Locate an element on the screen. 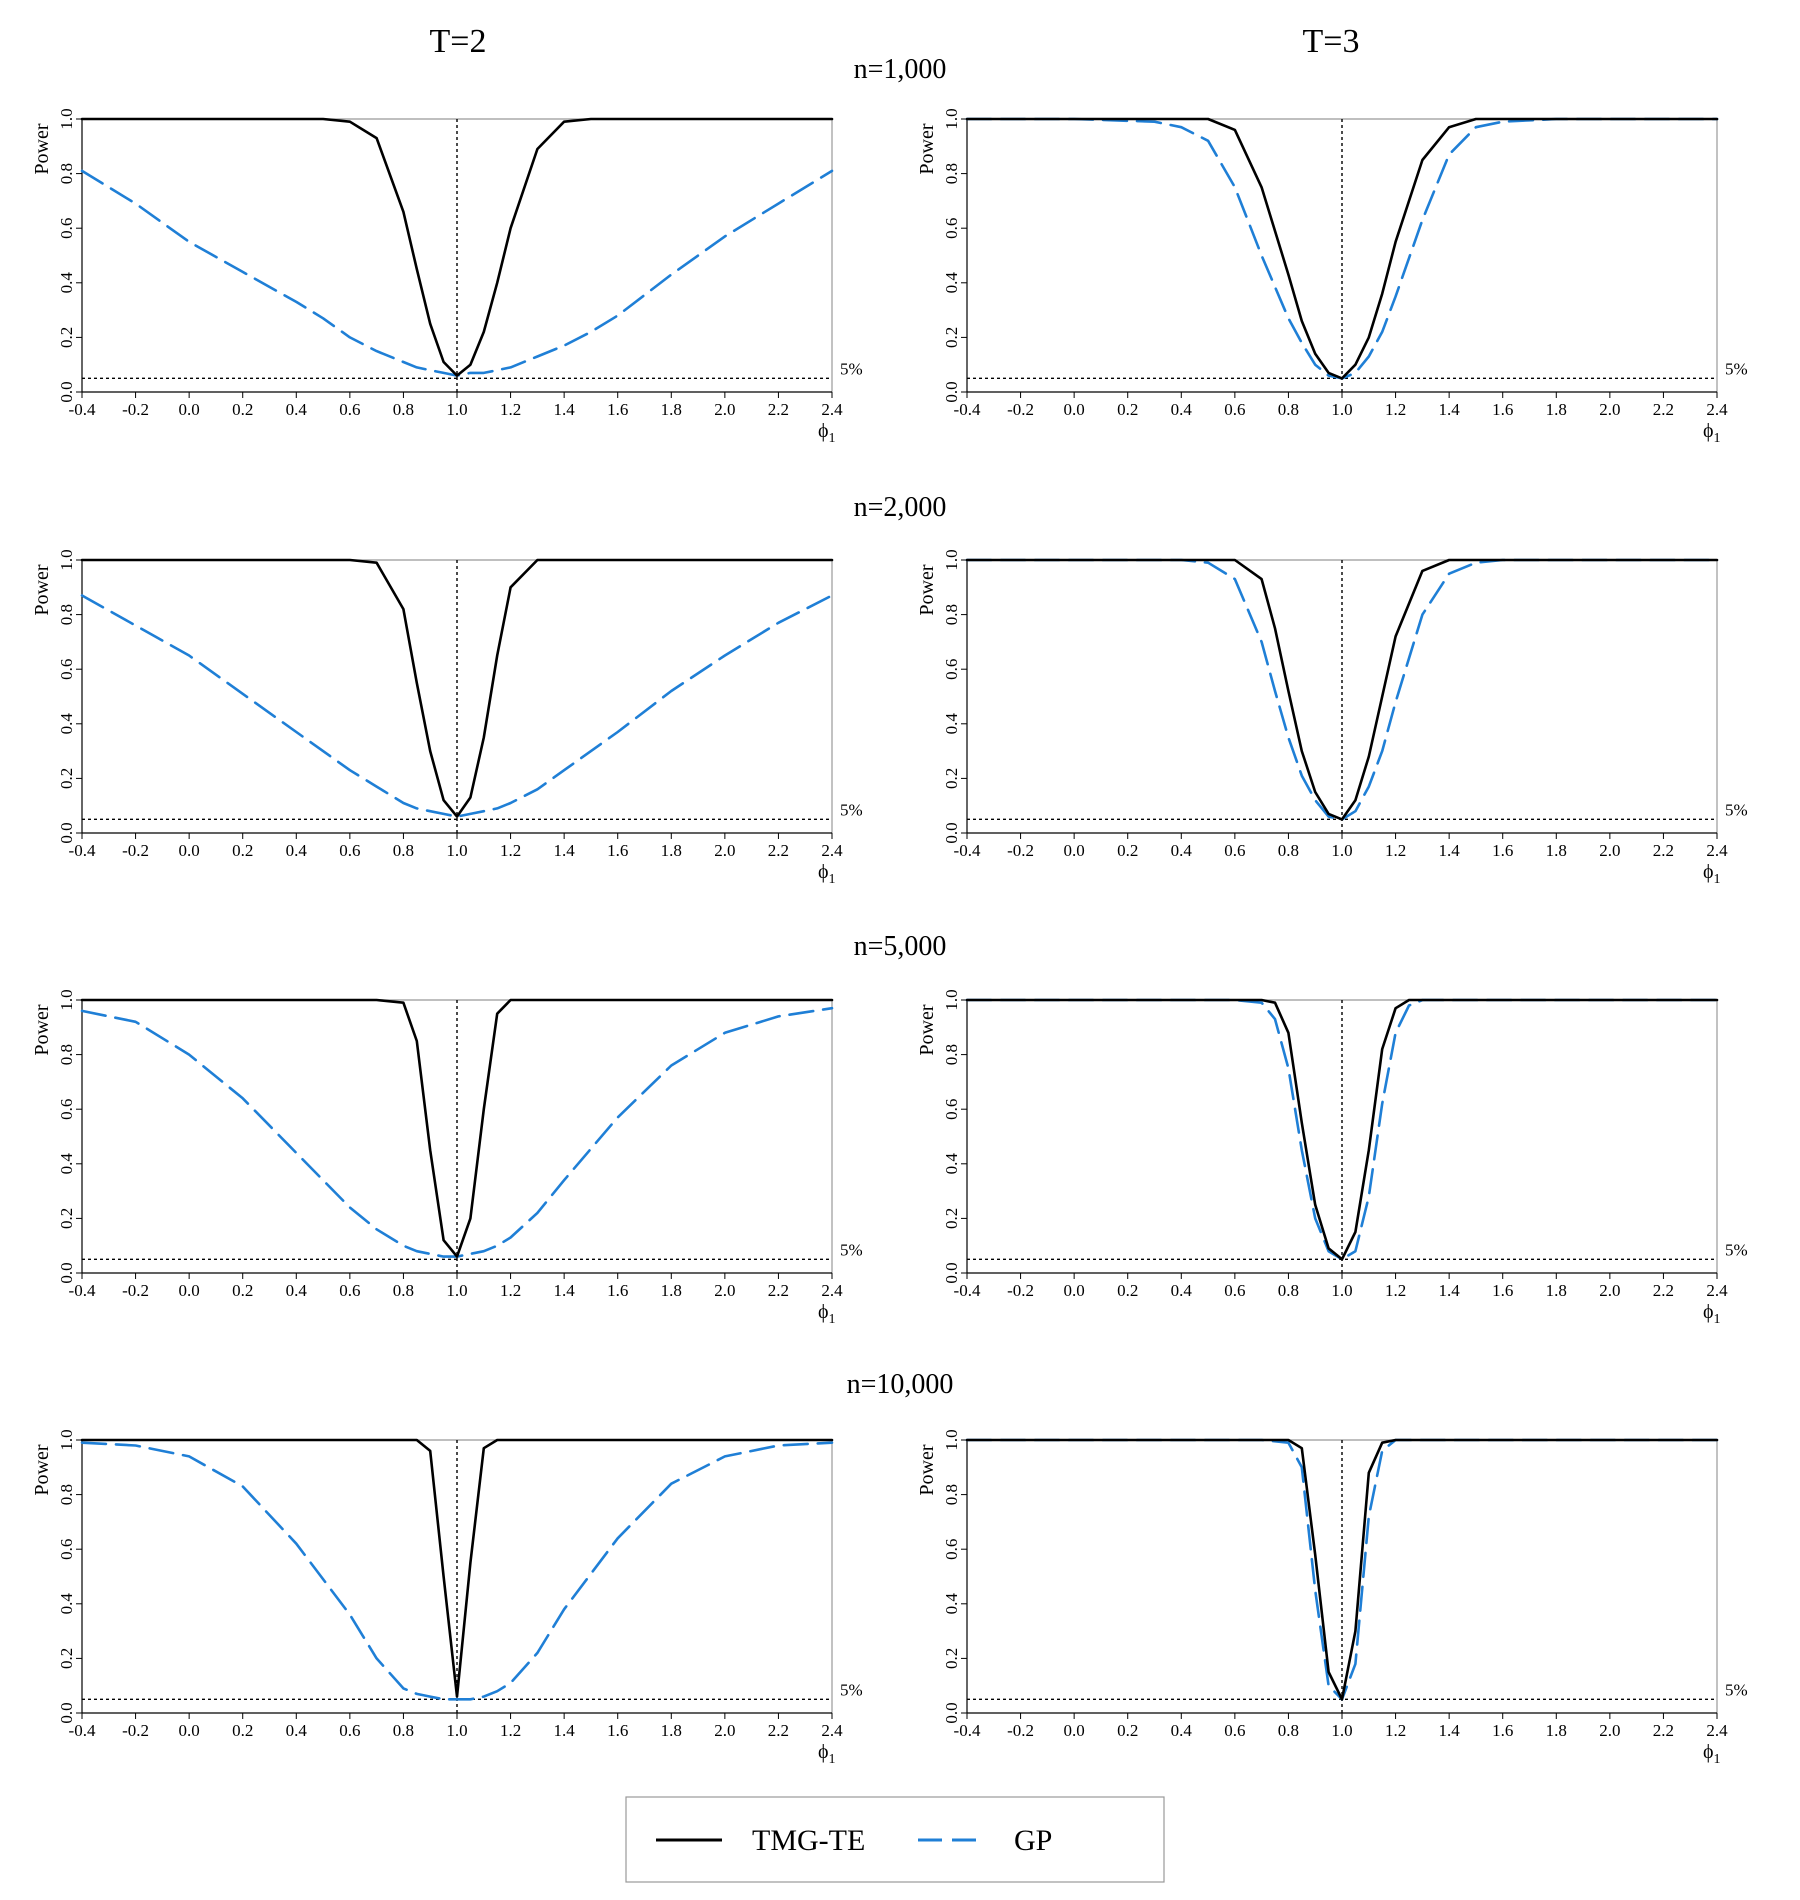 The width and height of the screenshot is (1800, 1900). row-title-n5000: n=5,000 is located at coordinates (900, 946).